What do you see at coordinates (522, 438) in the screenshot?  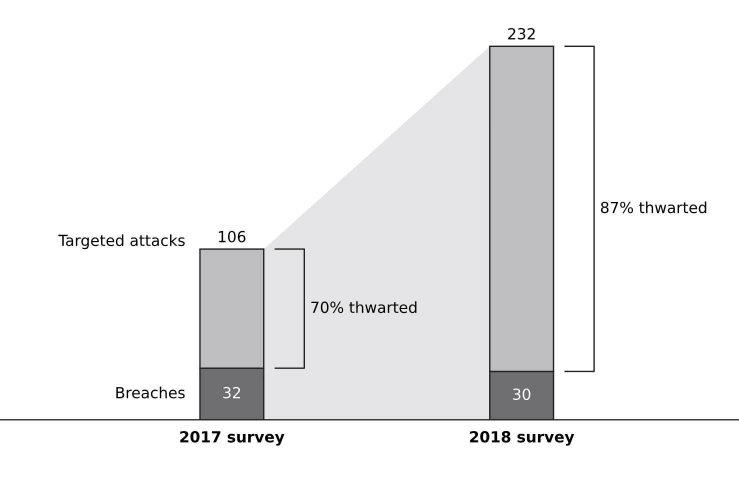 I see `x-tick-label: 2018 survey` at bounding box center [522, 438].